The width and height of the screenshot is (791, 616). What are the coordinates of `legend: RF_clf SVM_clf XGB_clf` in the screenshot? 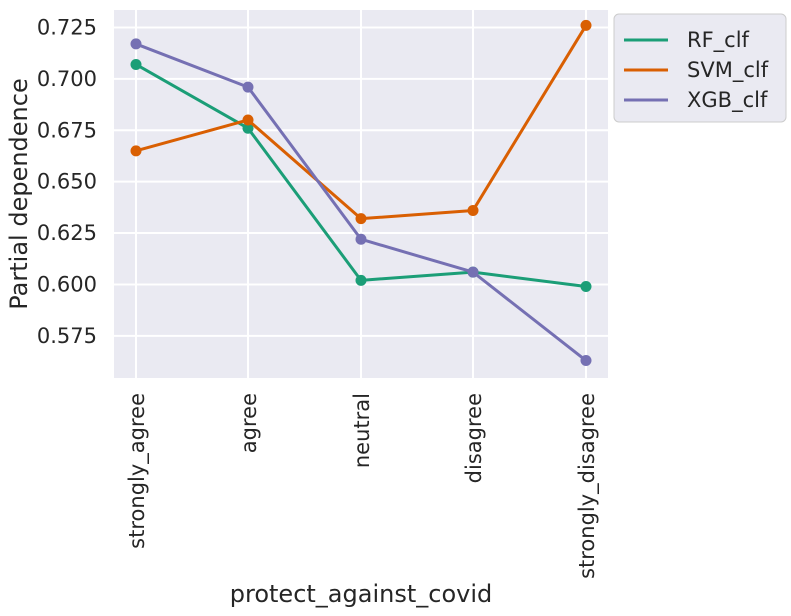 It's located at (700, 68).